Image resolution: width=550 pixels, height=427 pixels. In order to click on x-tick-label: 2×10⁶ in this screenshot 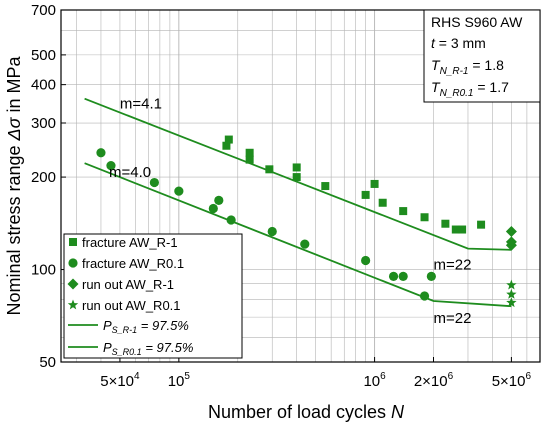, I will do `click(434, 380)`.